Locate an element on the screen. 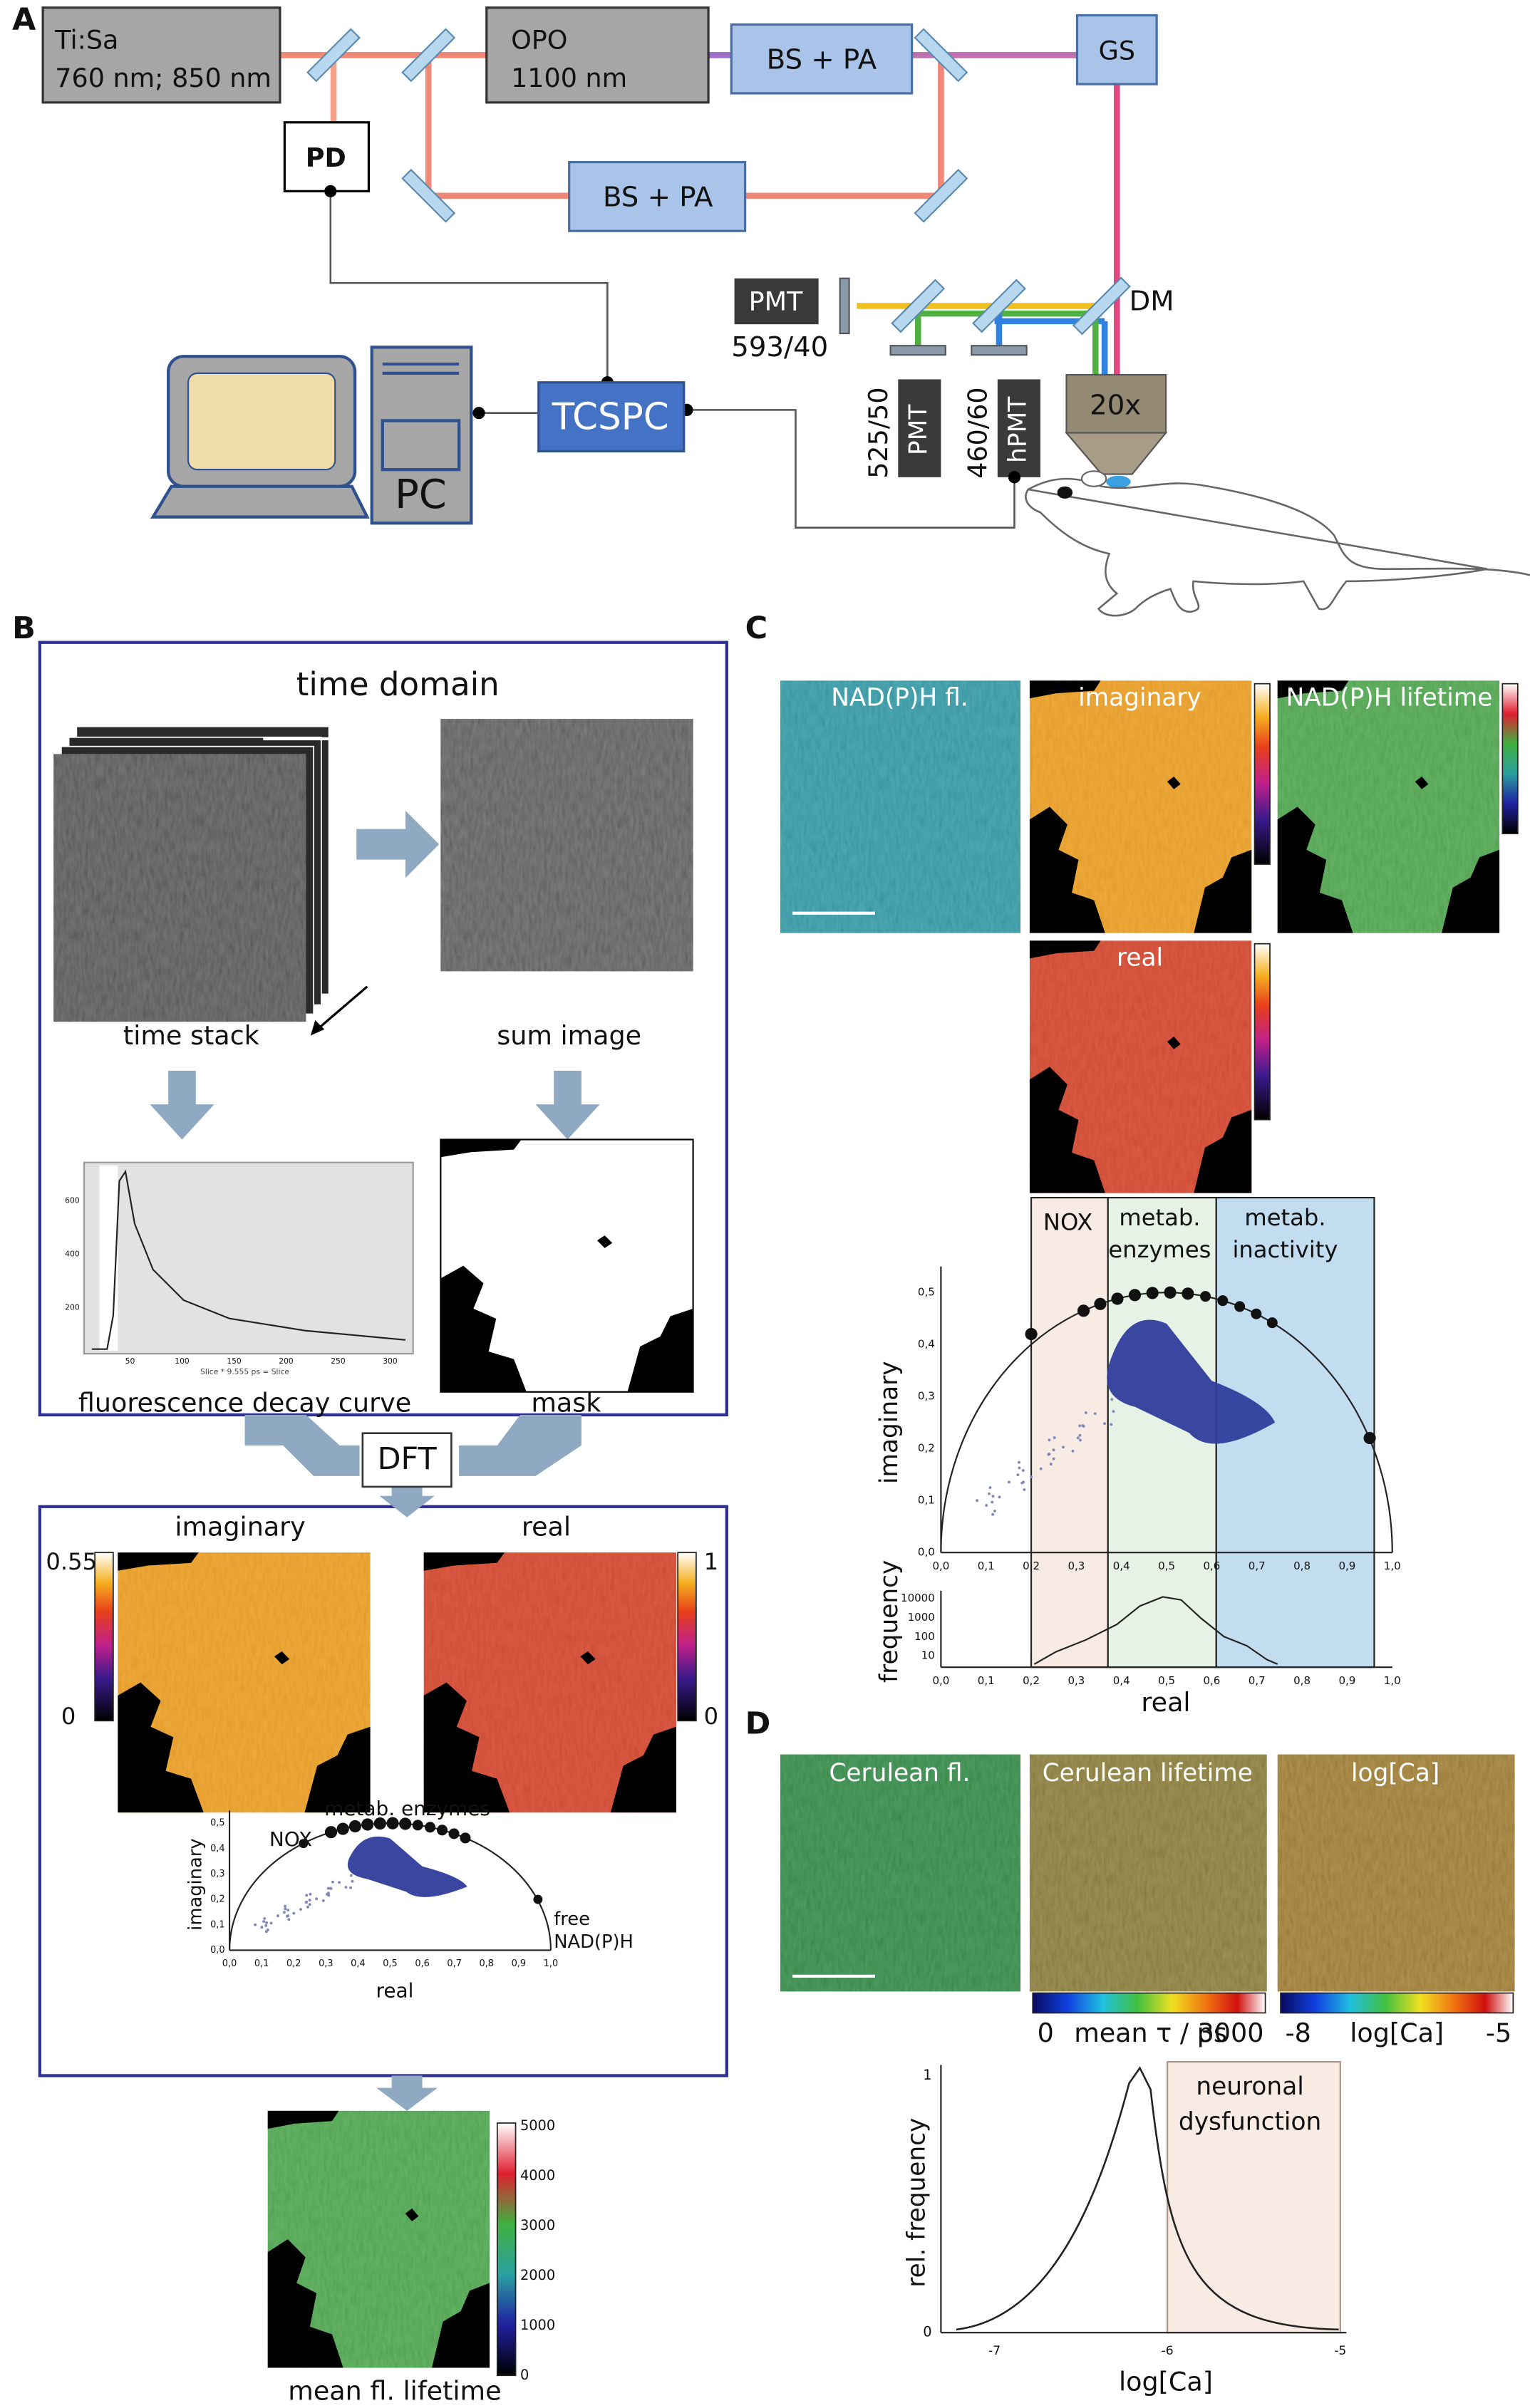  beam is located at coordinates (469, 287).